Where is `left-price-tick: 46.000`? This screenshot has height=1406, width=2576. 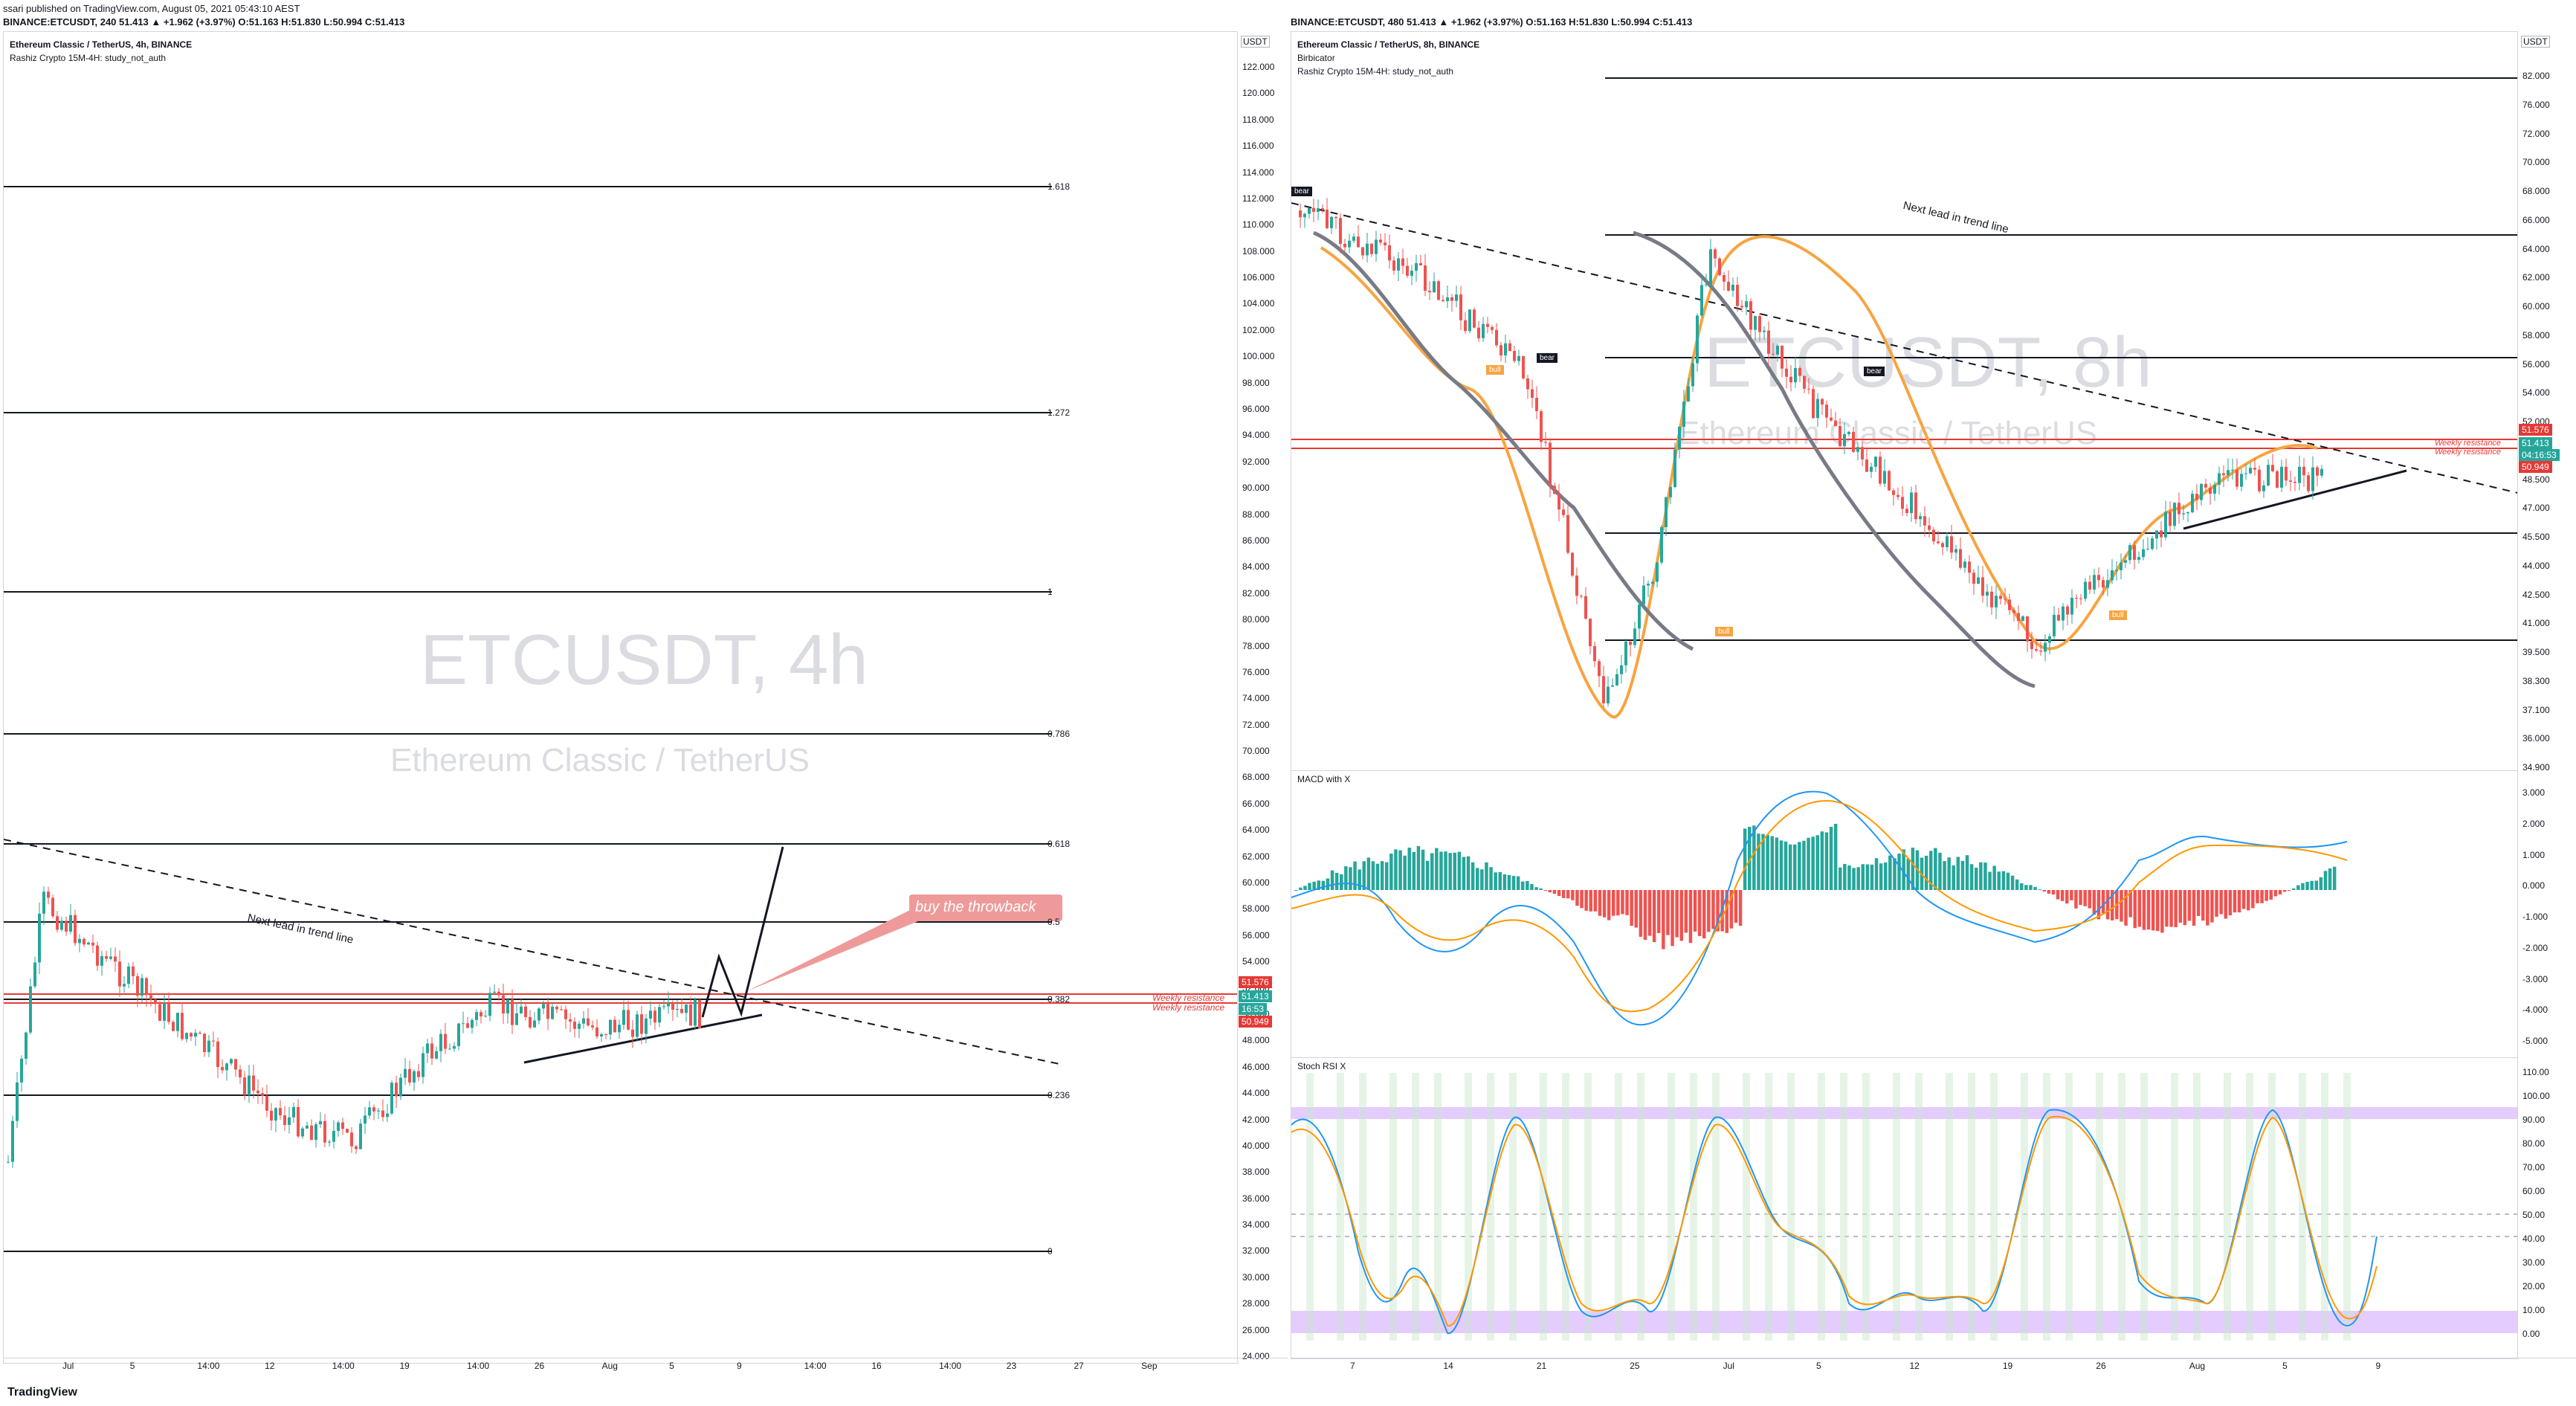
left-price-tick: 46.000 is located at coordinates (1256, 1066).